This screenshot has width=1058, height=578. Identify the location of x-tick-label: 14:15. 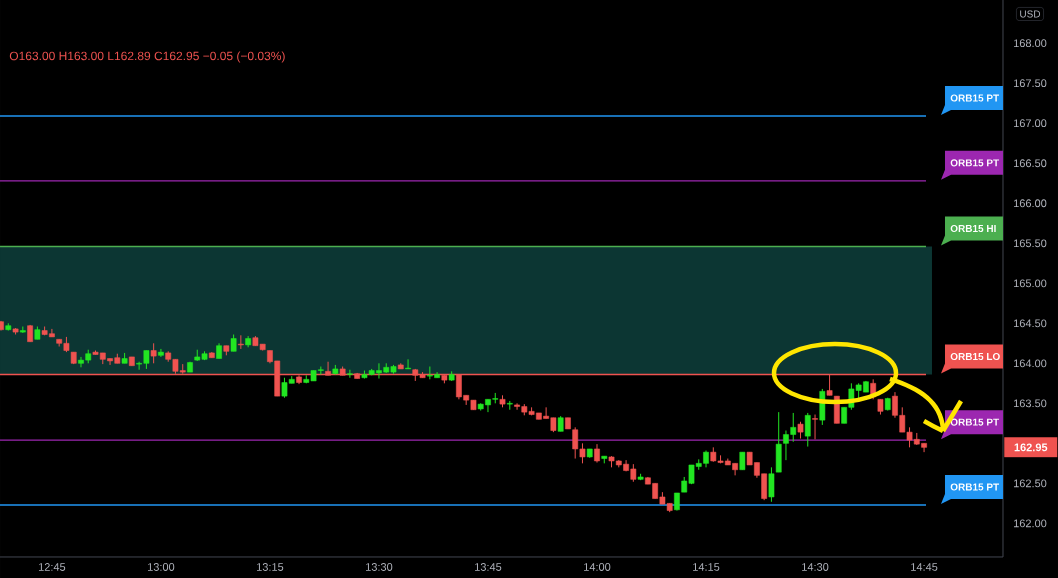
(706, 567).